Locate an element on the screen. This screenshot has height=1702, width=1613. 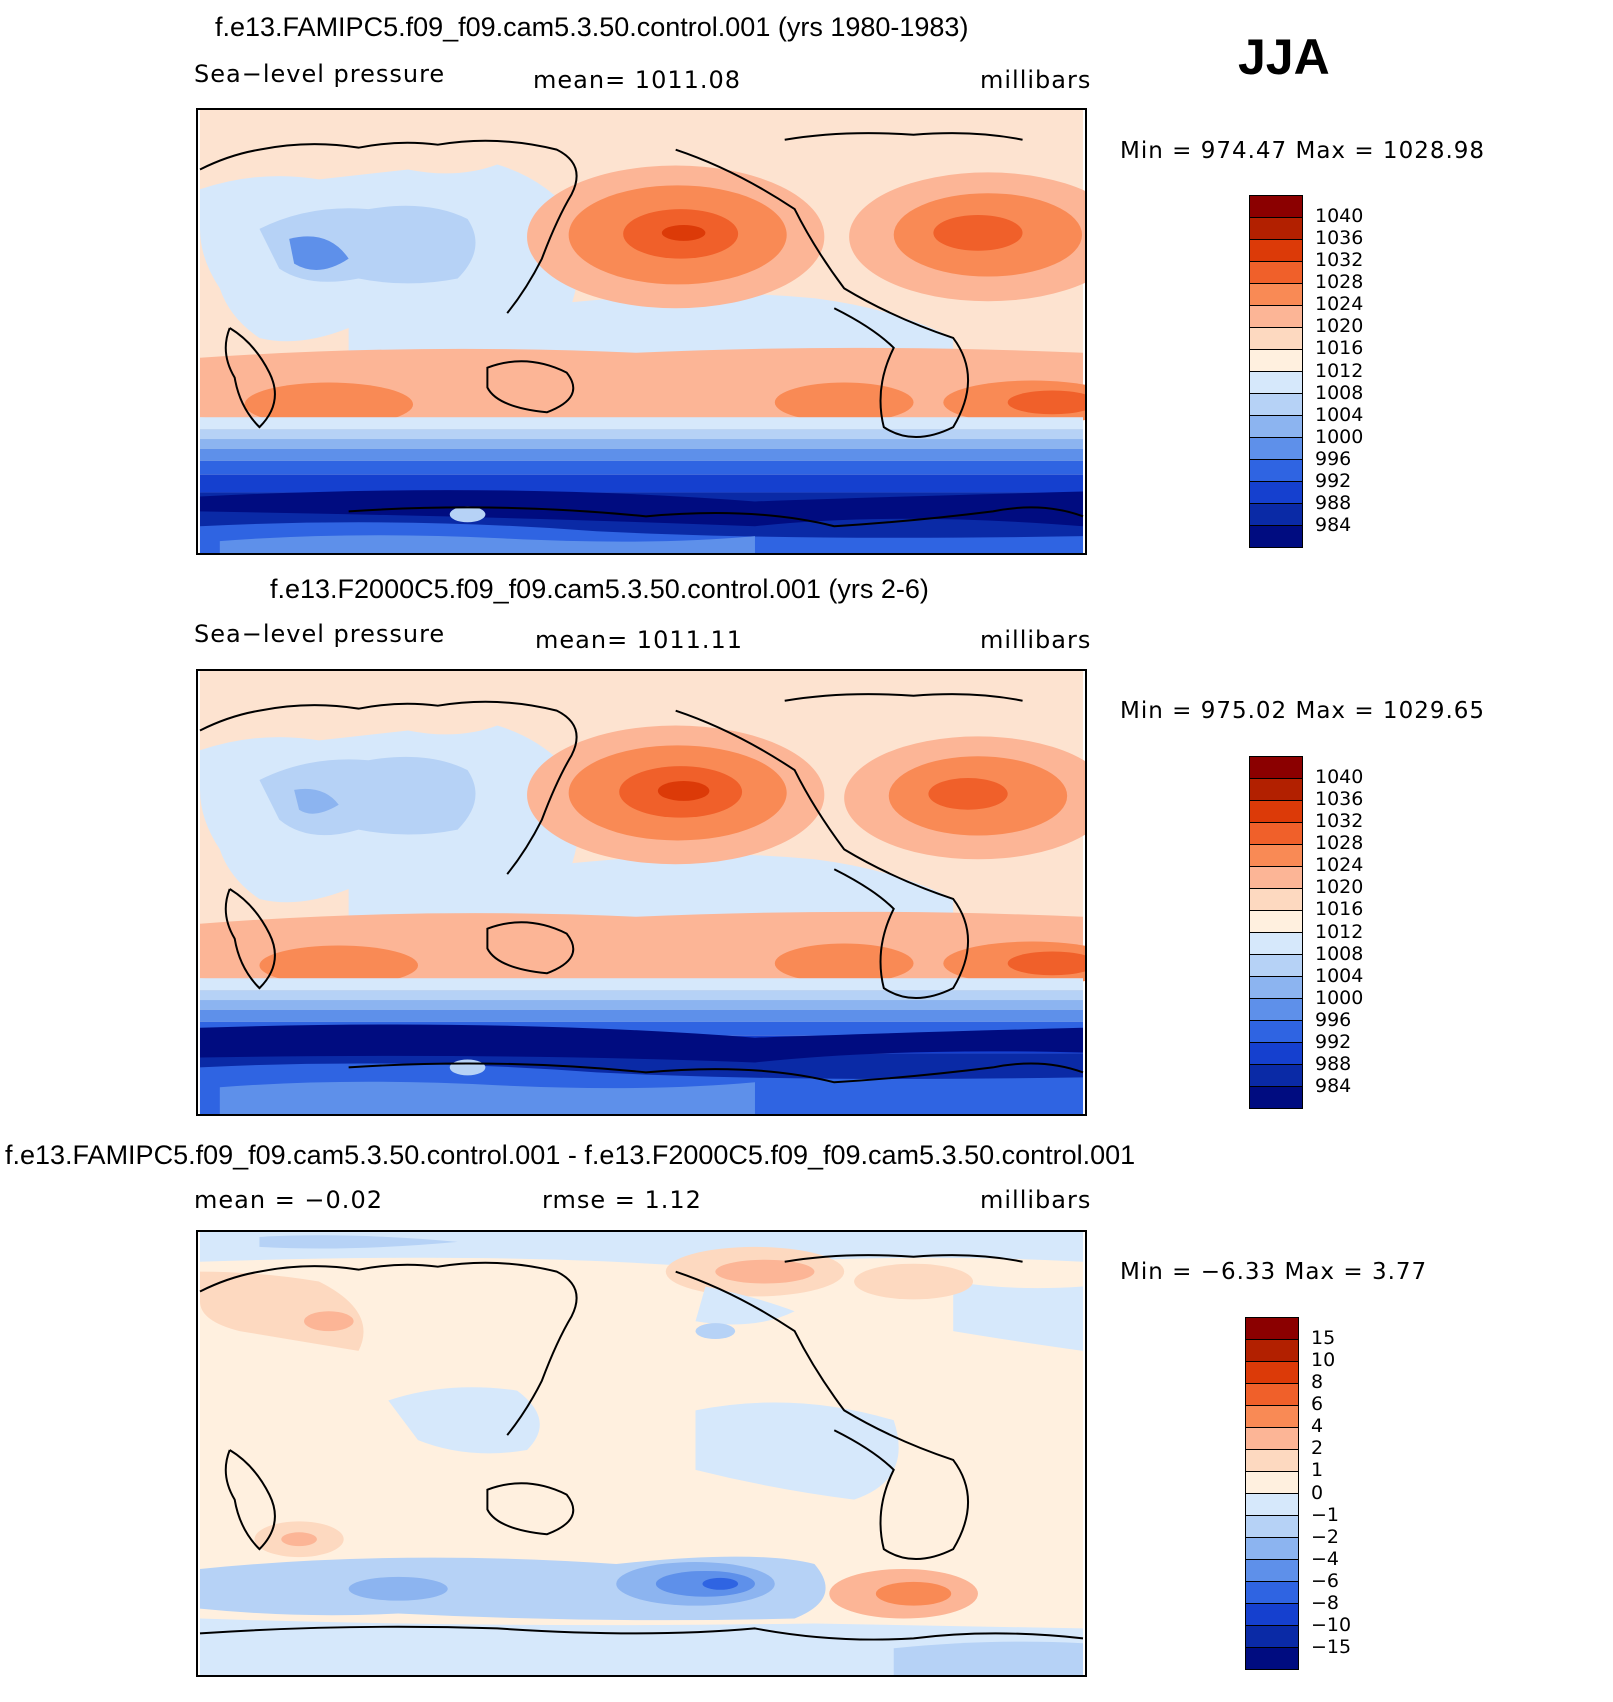
panel-1-map is located at coordinates (641, 331).